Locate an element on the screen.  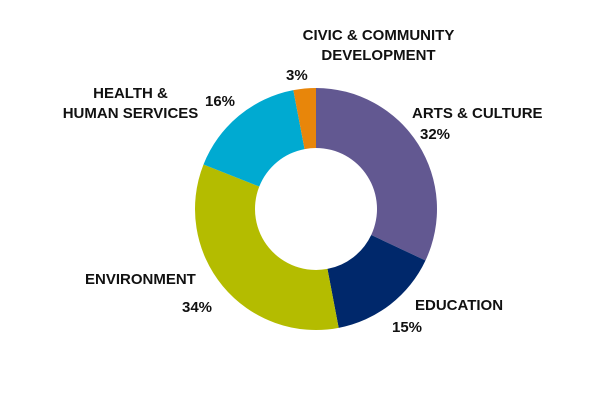
pct-civic-community: 3% is located at coordinates (297, 75).